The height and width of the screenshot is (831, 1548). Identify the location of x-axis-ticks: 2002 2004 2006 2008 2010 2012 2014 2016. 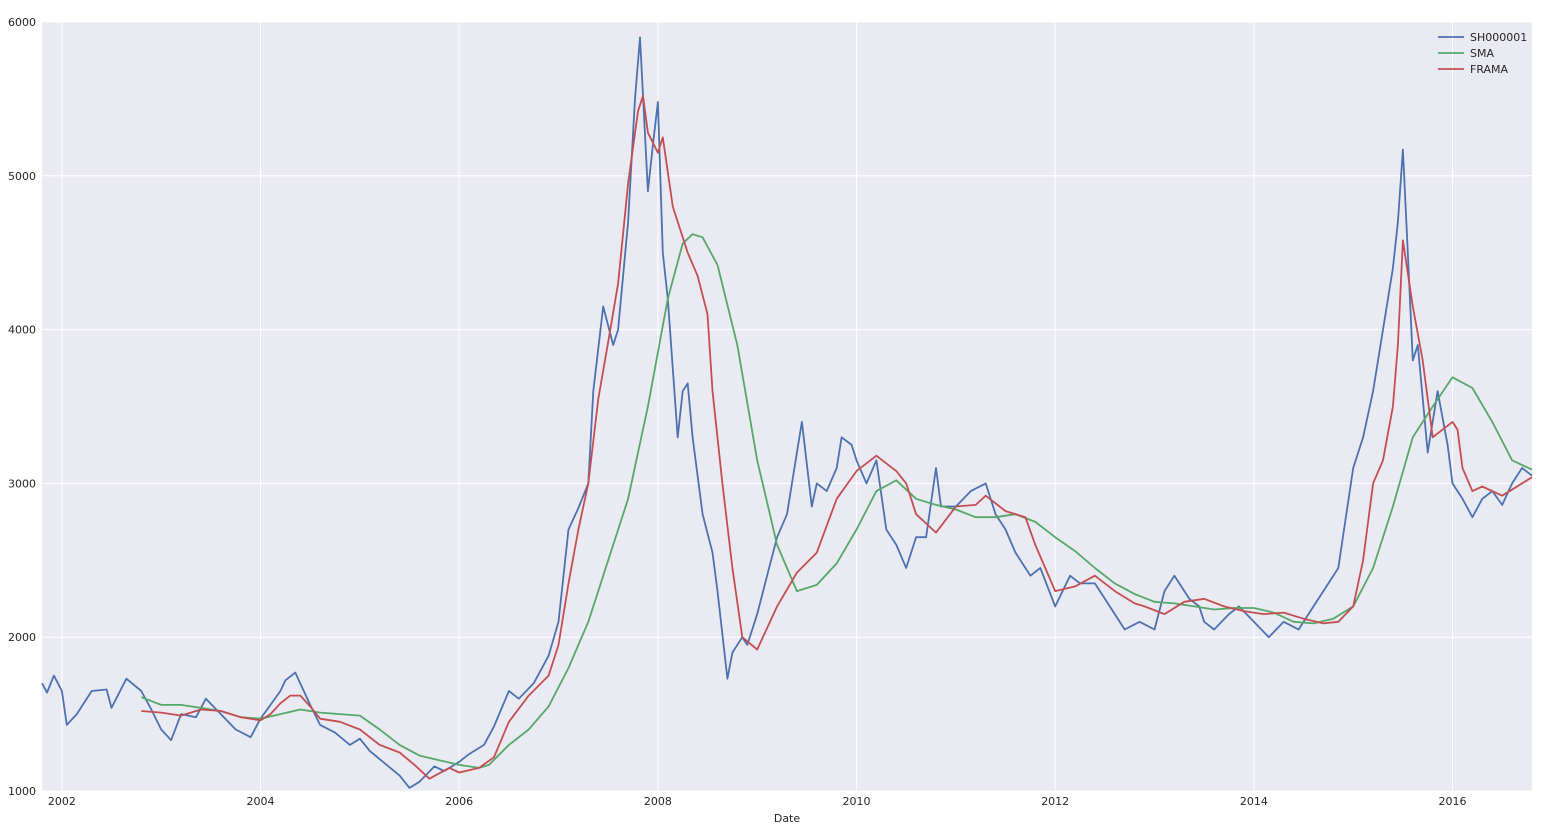
(757, 801).